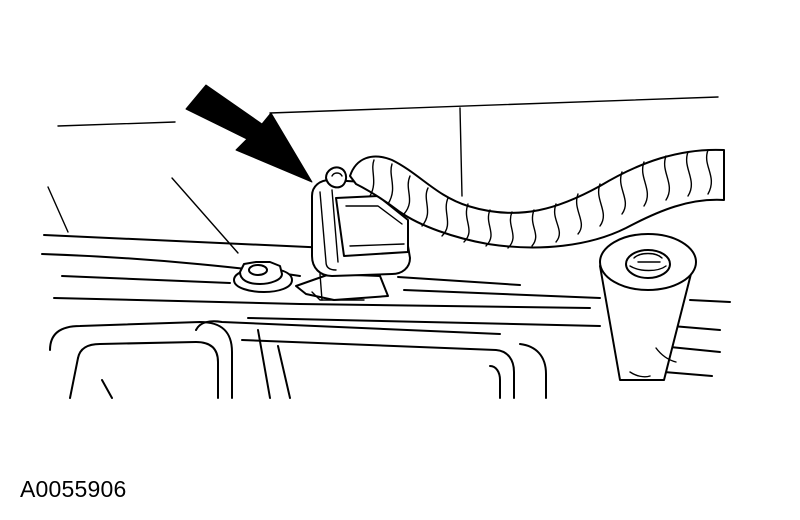  Describe the element at coordinates (73, 489) in the screenshot. I see `figure-id-label: A0055906` at that location.